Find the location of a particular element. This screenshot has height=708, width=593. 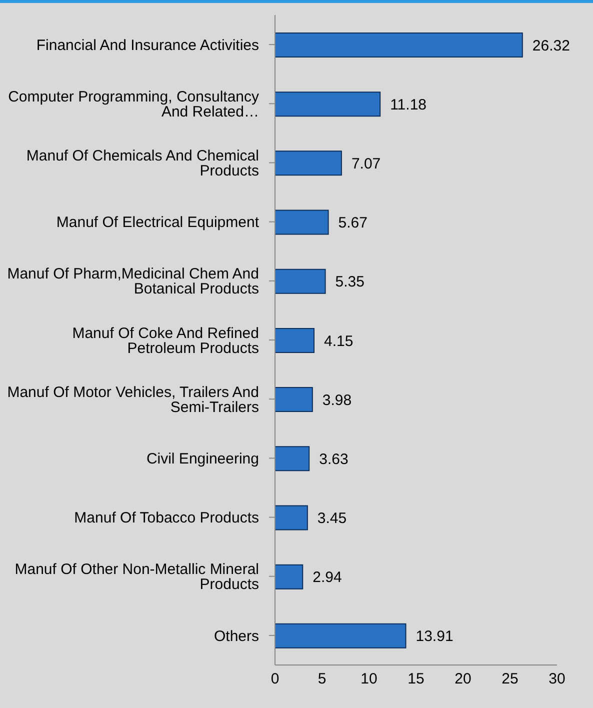

y-tick-label: Manuf Of Other Non-Metallic Mineral Products is located at coordinates (136, 577).